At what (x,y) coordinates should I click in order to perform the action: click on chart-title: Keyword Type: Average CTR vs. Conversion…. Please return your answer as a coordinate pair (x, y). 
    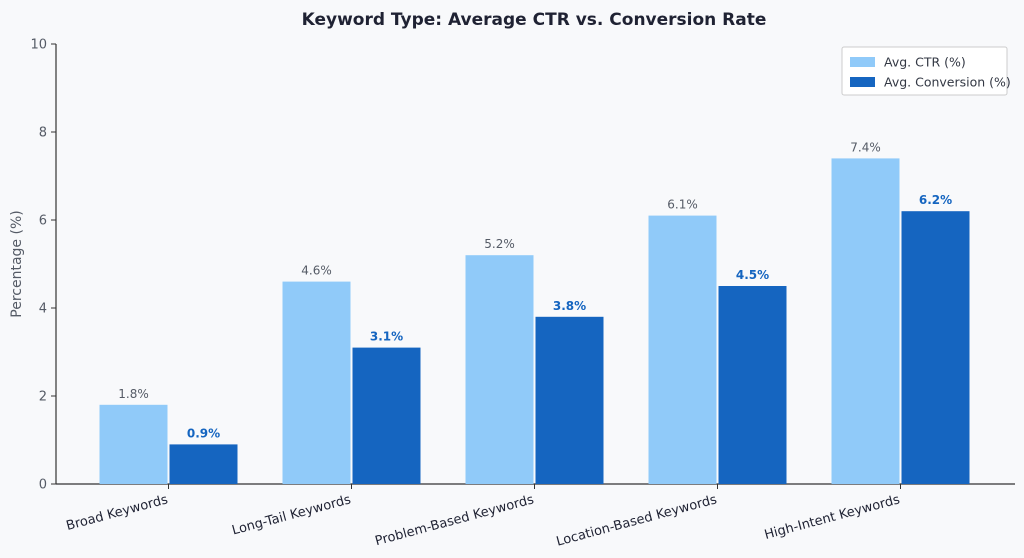
    Looking at the image, I should click on (534, 20).